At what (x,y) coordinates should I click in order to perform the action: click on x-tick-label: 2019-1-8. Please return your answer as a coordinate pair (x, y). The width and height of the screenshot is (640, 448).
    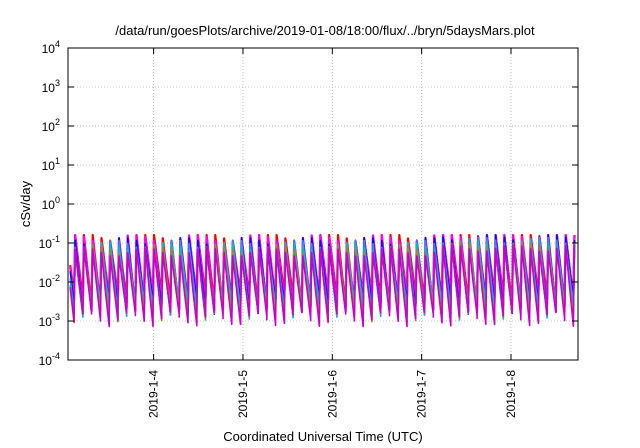
    Looking at the image, I should click on (511, 394).